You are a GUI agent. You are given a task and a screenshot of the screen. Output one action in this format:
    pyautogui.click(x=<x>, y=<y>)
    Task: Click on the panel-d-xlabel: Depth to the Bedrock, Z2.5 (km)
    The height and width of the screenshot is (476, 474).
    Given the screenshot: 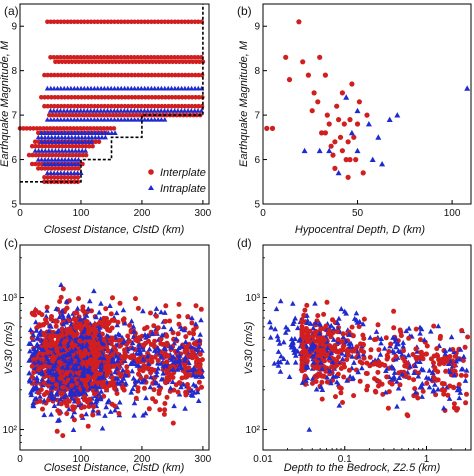 What is the action you would take?
    pyautogui.click(x=362, y=468)
    